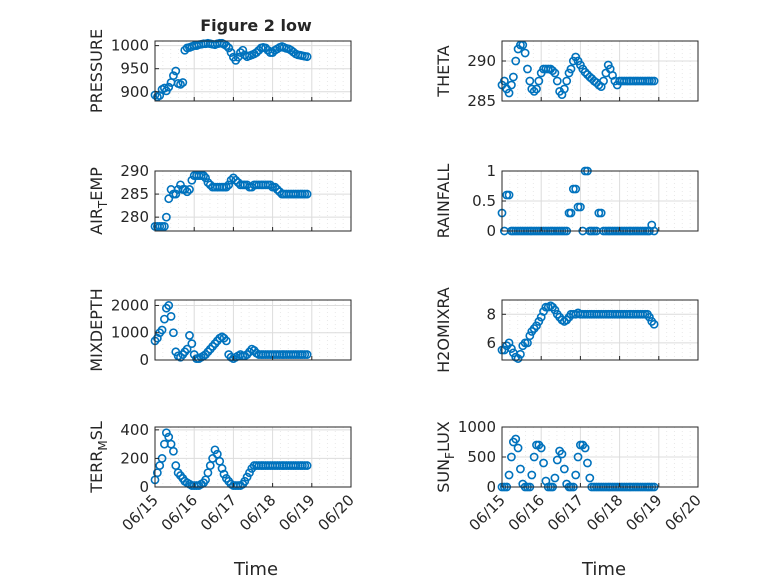 Image resolution: width=778 pixels, height=583 pixels. I want to click on y-axis-label: PRESSURE, so click(96, 71).